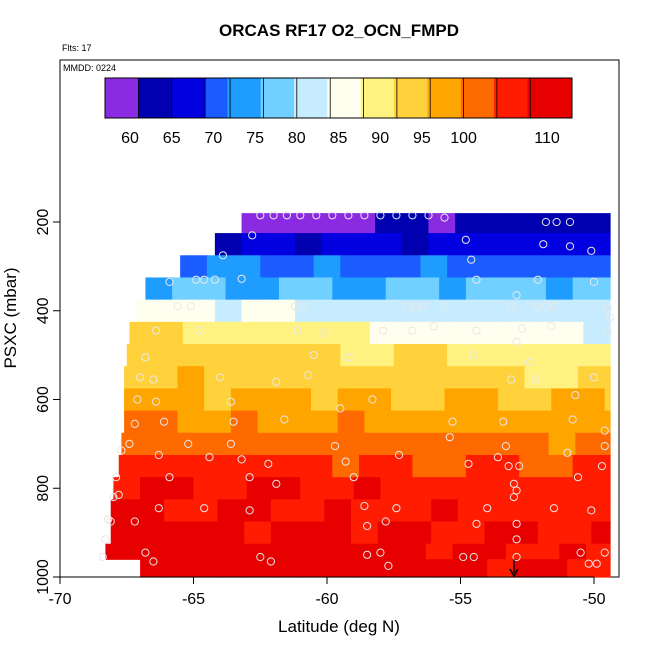 Image resolution: width=650 pixels, height=650 pixels. I want to click on colorbar: 60 65 70 75 80 85 90 95 100 110, so click(338, 112).